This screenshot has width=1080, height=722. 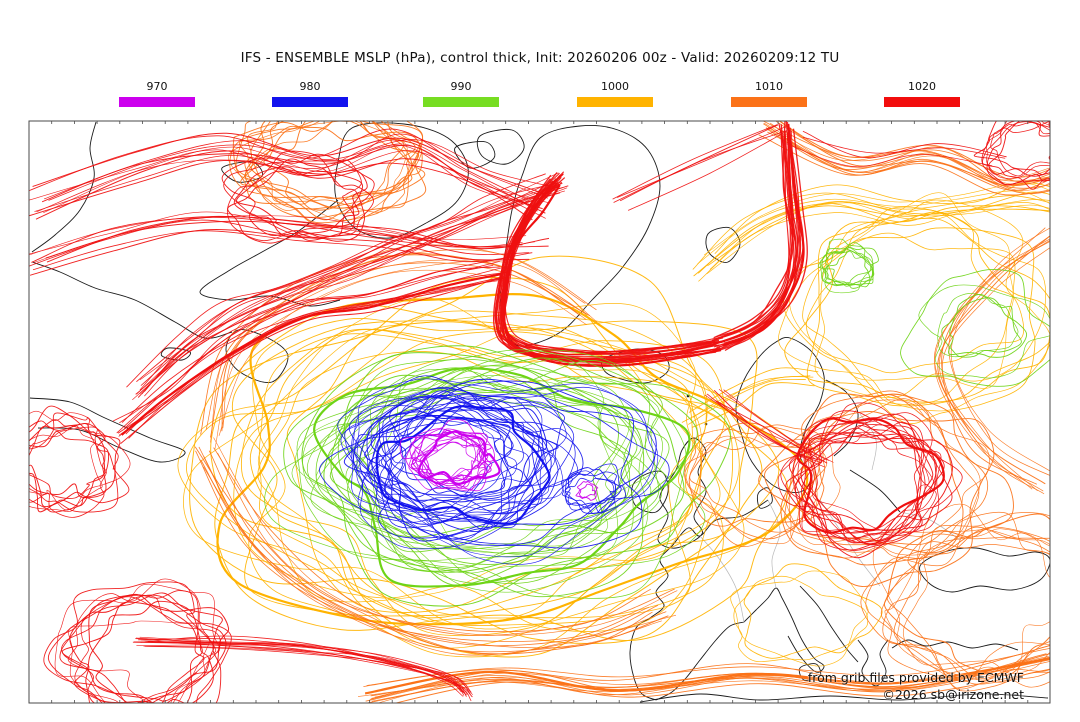 I want to click on country-borders, so click(x=830, y=518).